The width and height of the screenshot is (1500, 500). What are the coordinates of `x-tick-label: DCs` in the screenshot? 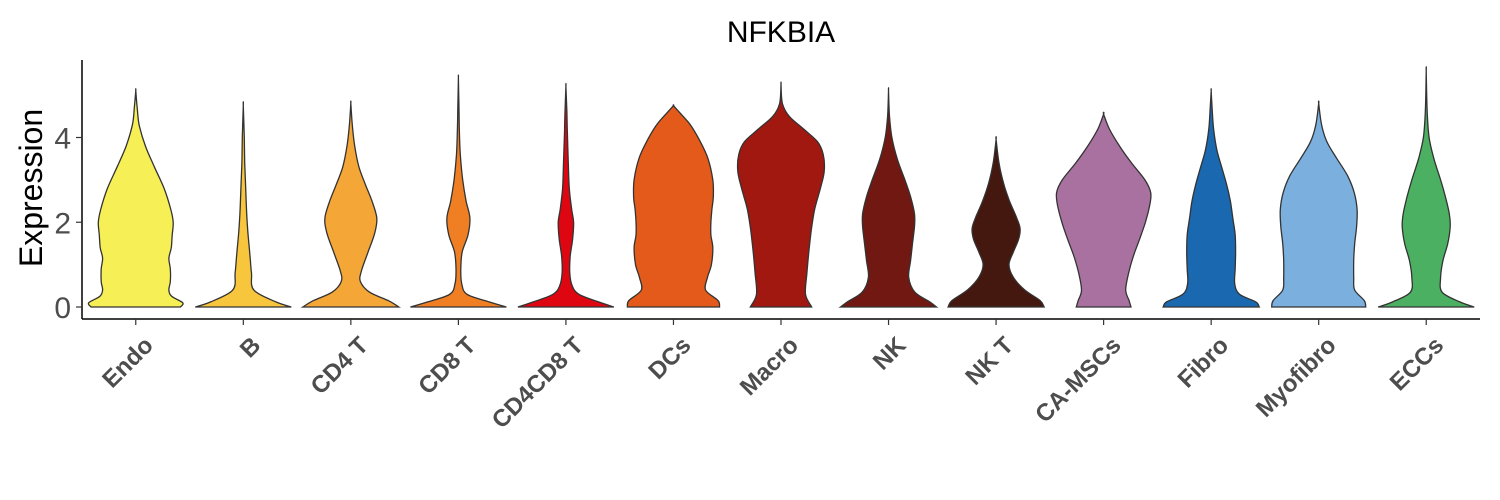 It's located at (669, 358).